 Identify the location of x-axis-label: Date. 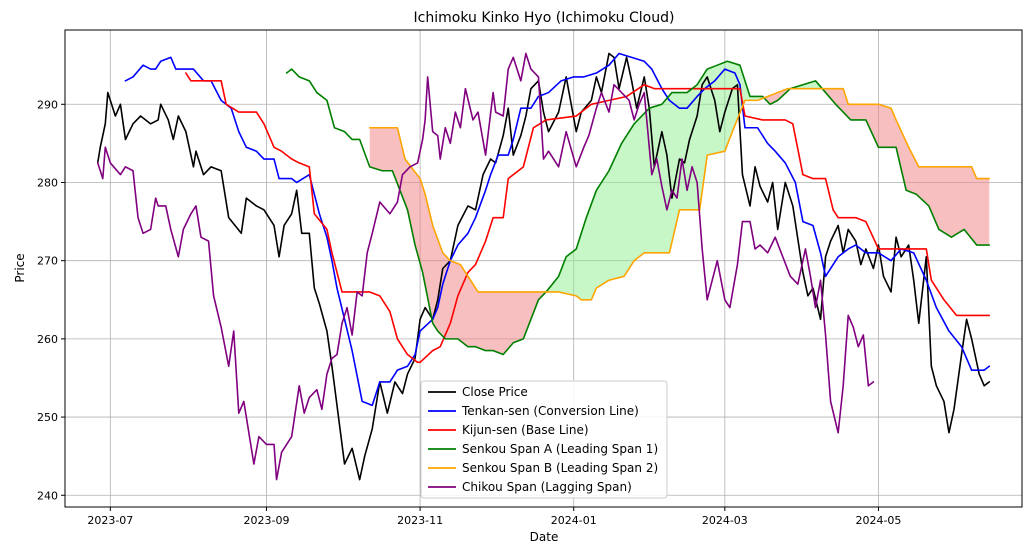
(544, 536).